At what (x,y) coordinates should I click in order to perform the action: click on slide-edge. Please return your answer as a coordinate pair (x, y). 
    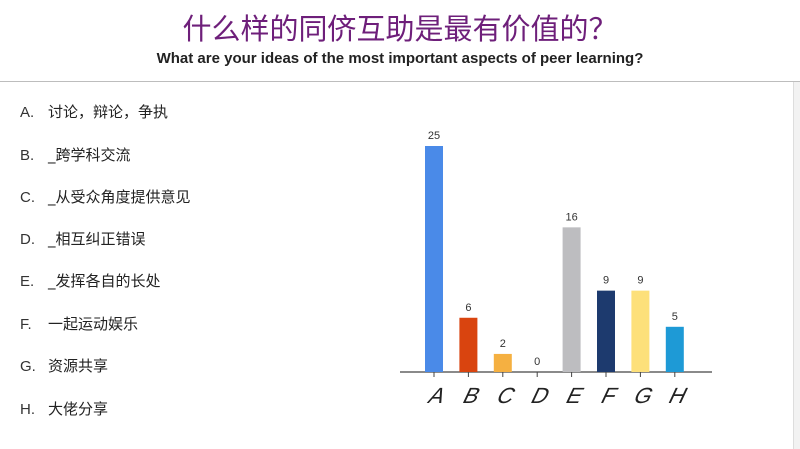
    Looking at the image, I should click on (796, 265).